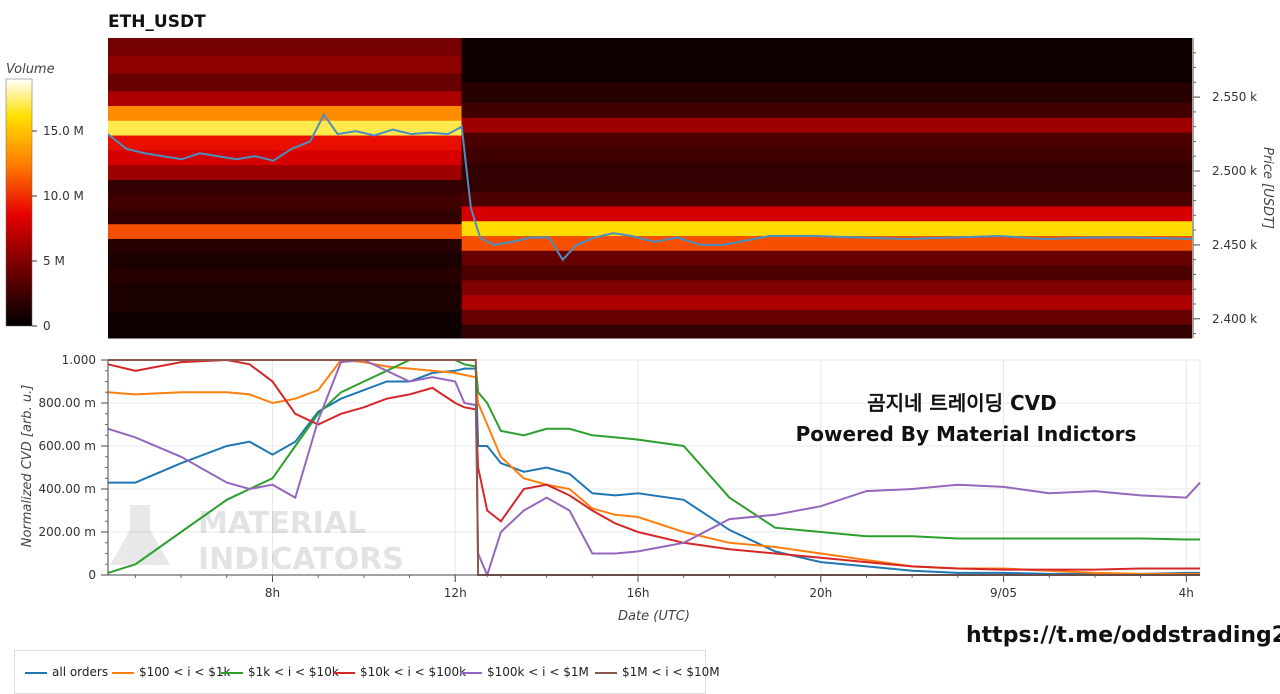 This screenshot has height=694, width=1280. Describe the element at coordinates (54, 261) in the screenshot. I see `colorbar-tick-label: 5 M` at that location.